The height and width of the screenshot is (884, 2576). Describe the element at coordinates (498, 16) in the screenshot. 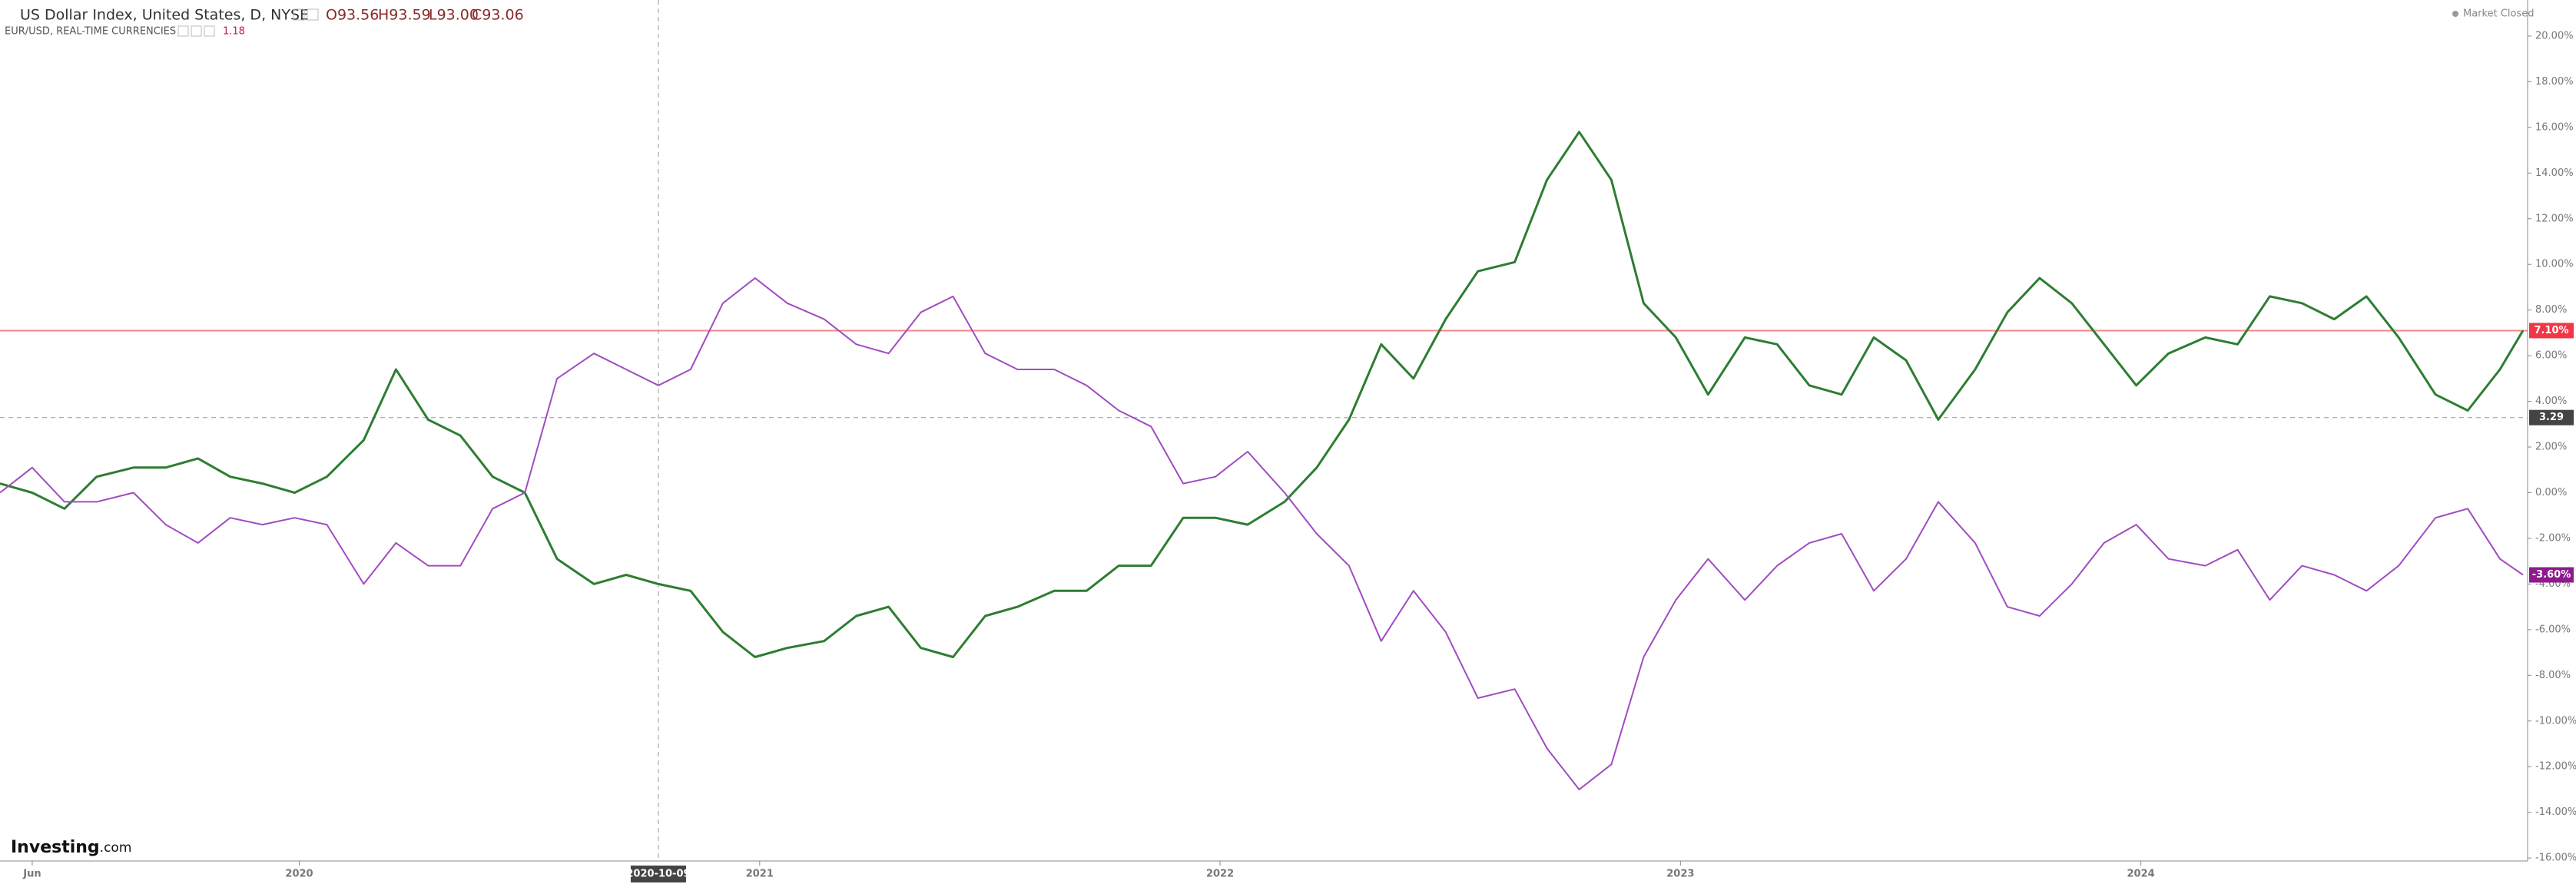

I see `ohlc-close: C93.06` at that location.